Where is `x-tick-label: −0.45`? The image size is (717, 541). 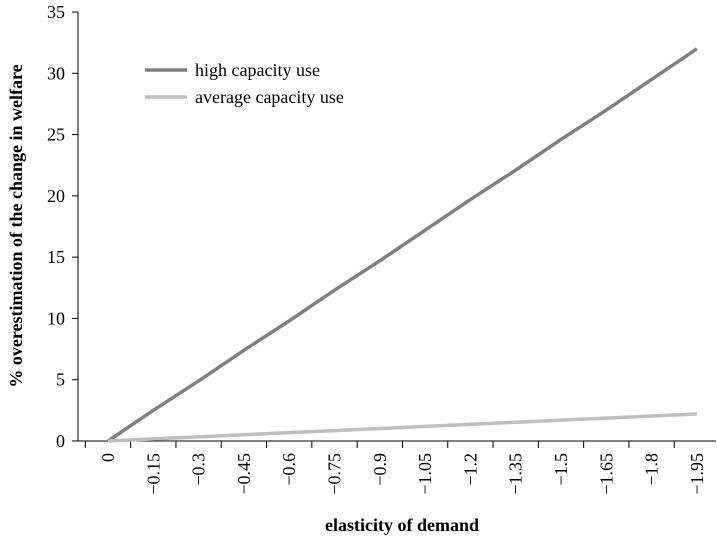 x-tick-label: −0.45 is located at coordinates (244, 474).